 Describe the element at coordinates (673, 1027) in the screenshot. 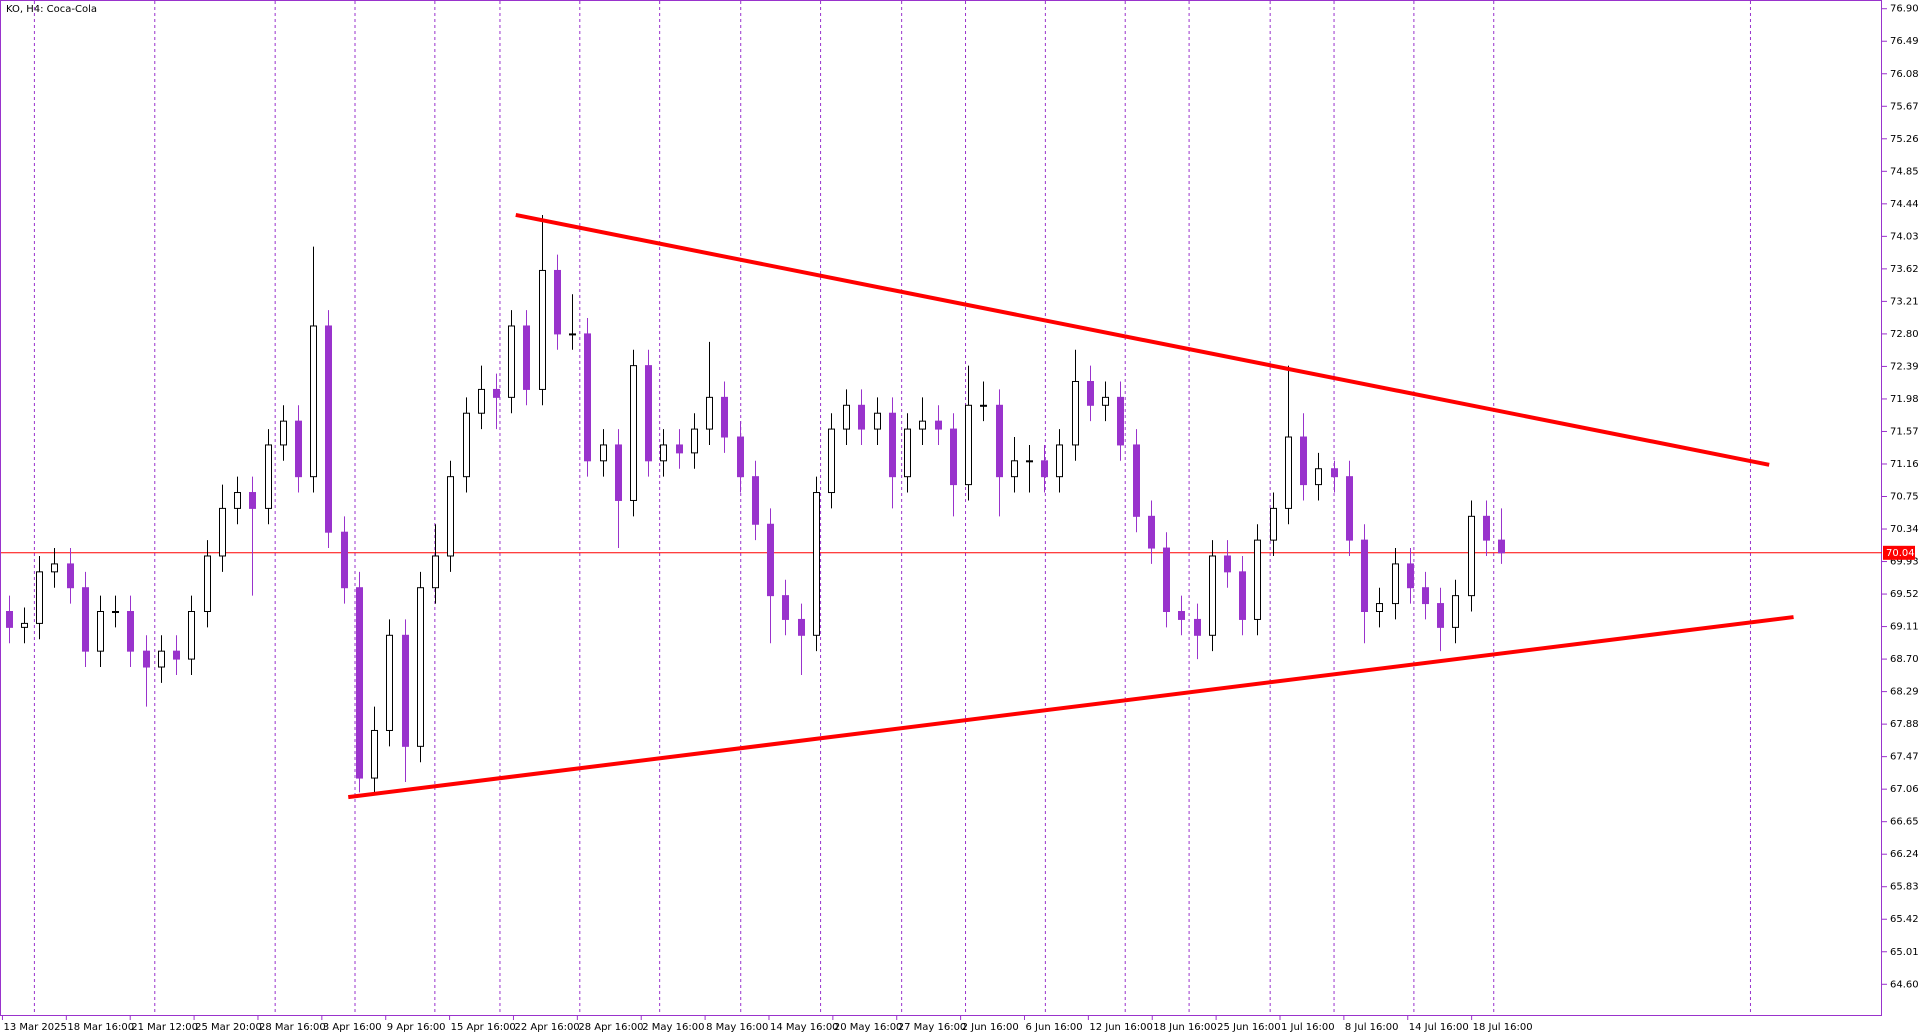

I see `x-tick-label: 2 May 16:00` at that location.